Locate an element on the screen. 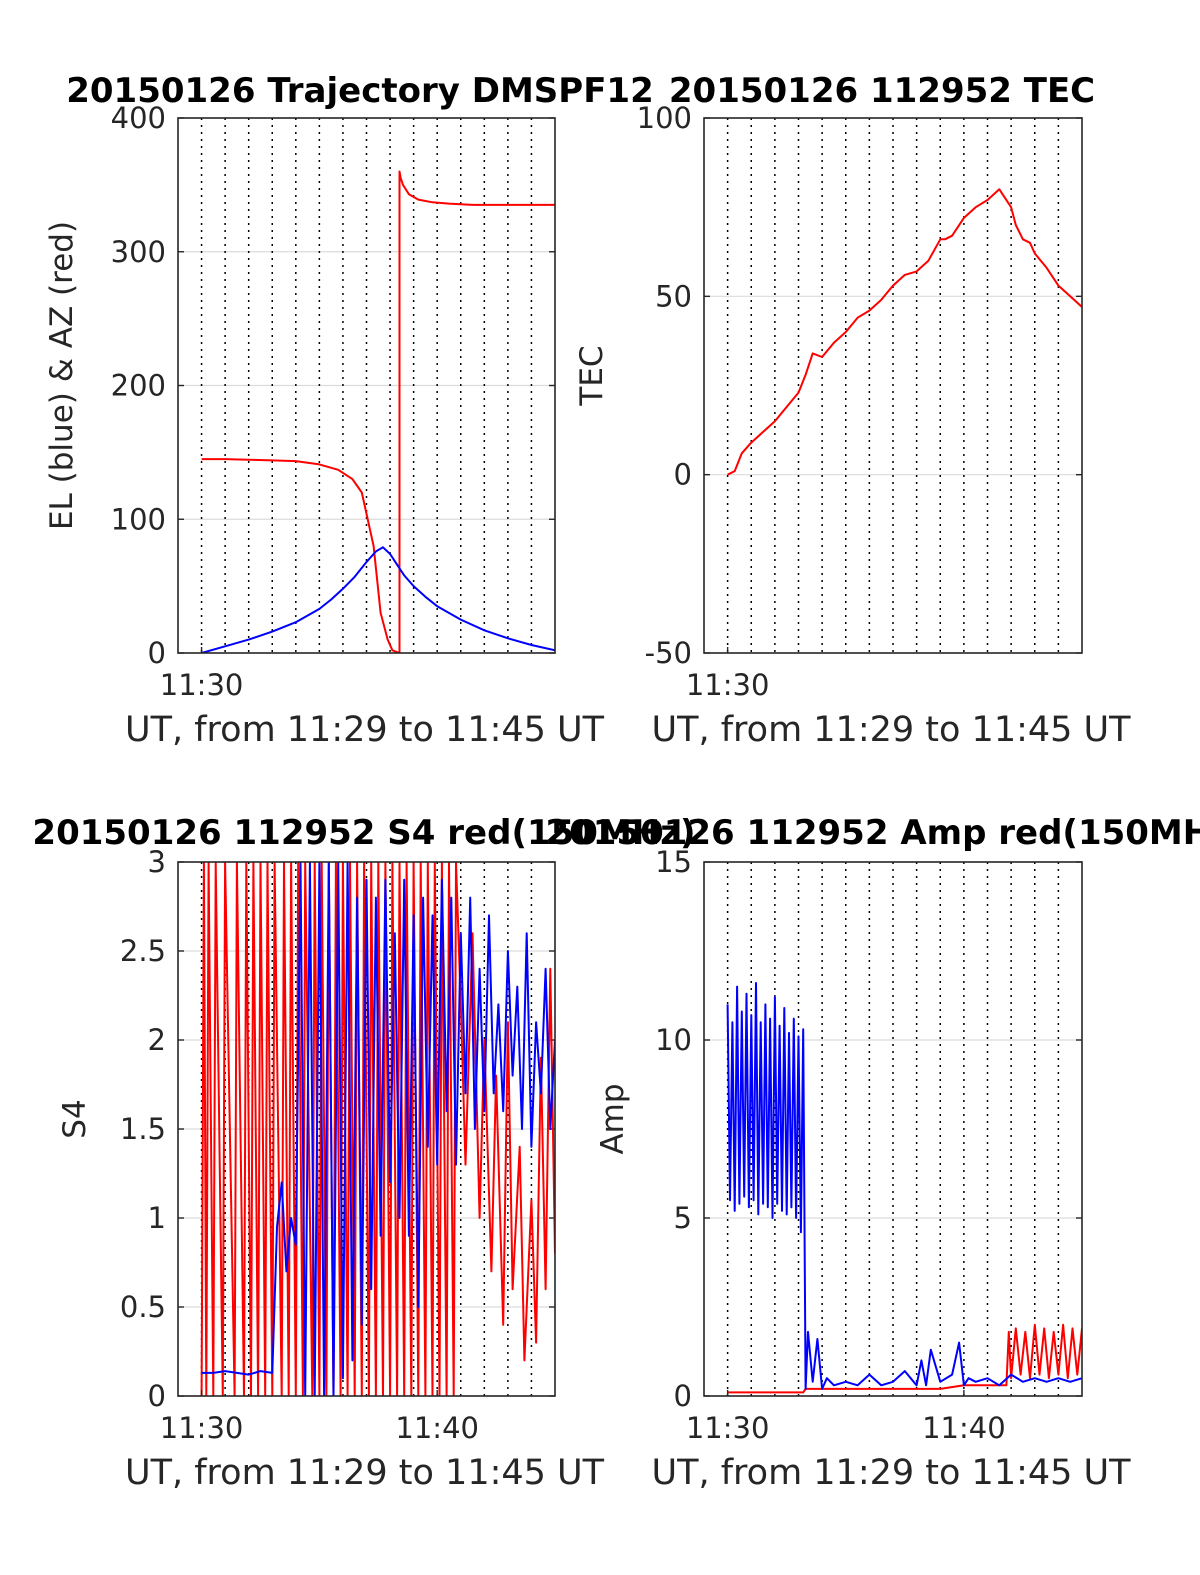 This screenshot has height=1575, width=1200. y-tick-label: 0.5 is located at coordinates (143, 1307).